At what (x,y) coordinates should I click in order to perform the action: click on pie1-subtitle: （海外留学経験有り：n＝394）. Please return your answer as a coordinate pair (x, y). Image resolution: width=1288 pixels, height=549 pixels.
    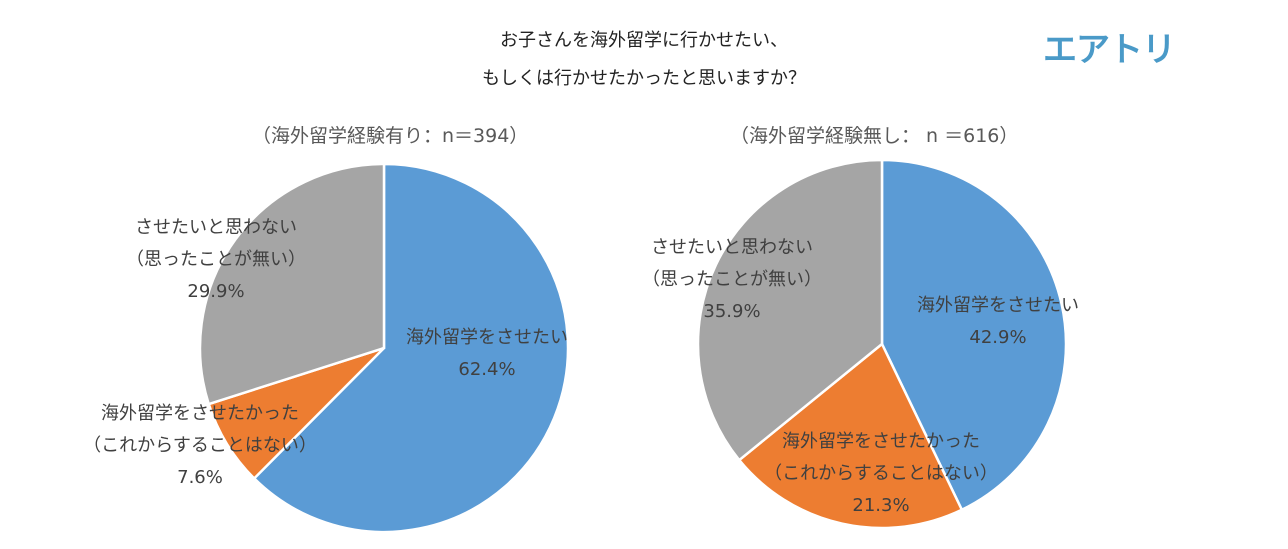
    Looking at the image, I should click on (390, 136).